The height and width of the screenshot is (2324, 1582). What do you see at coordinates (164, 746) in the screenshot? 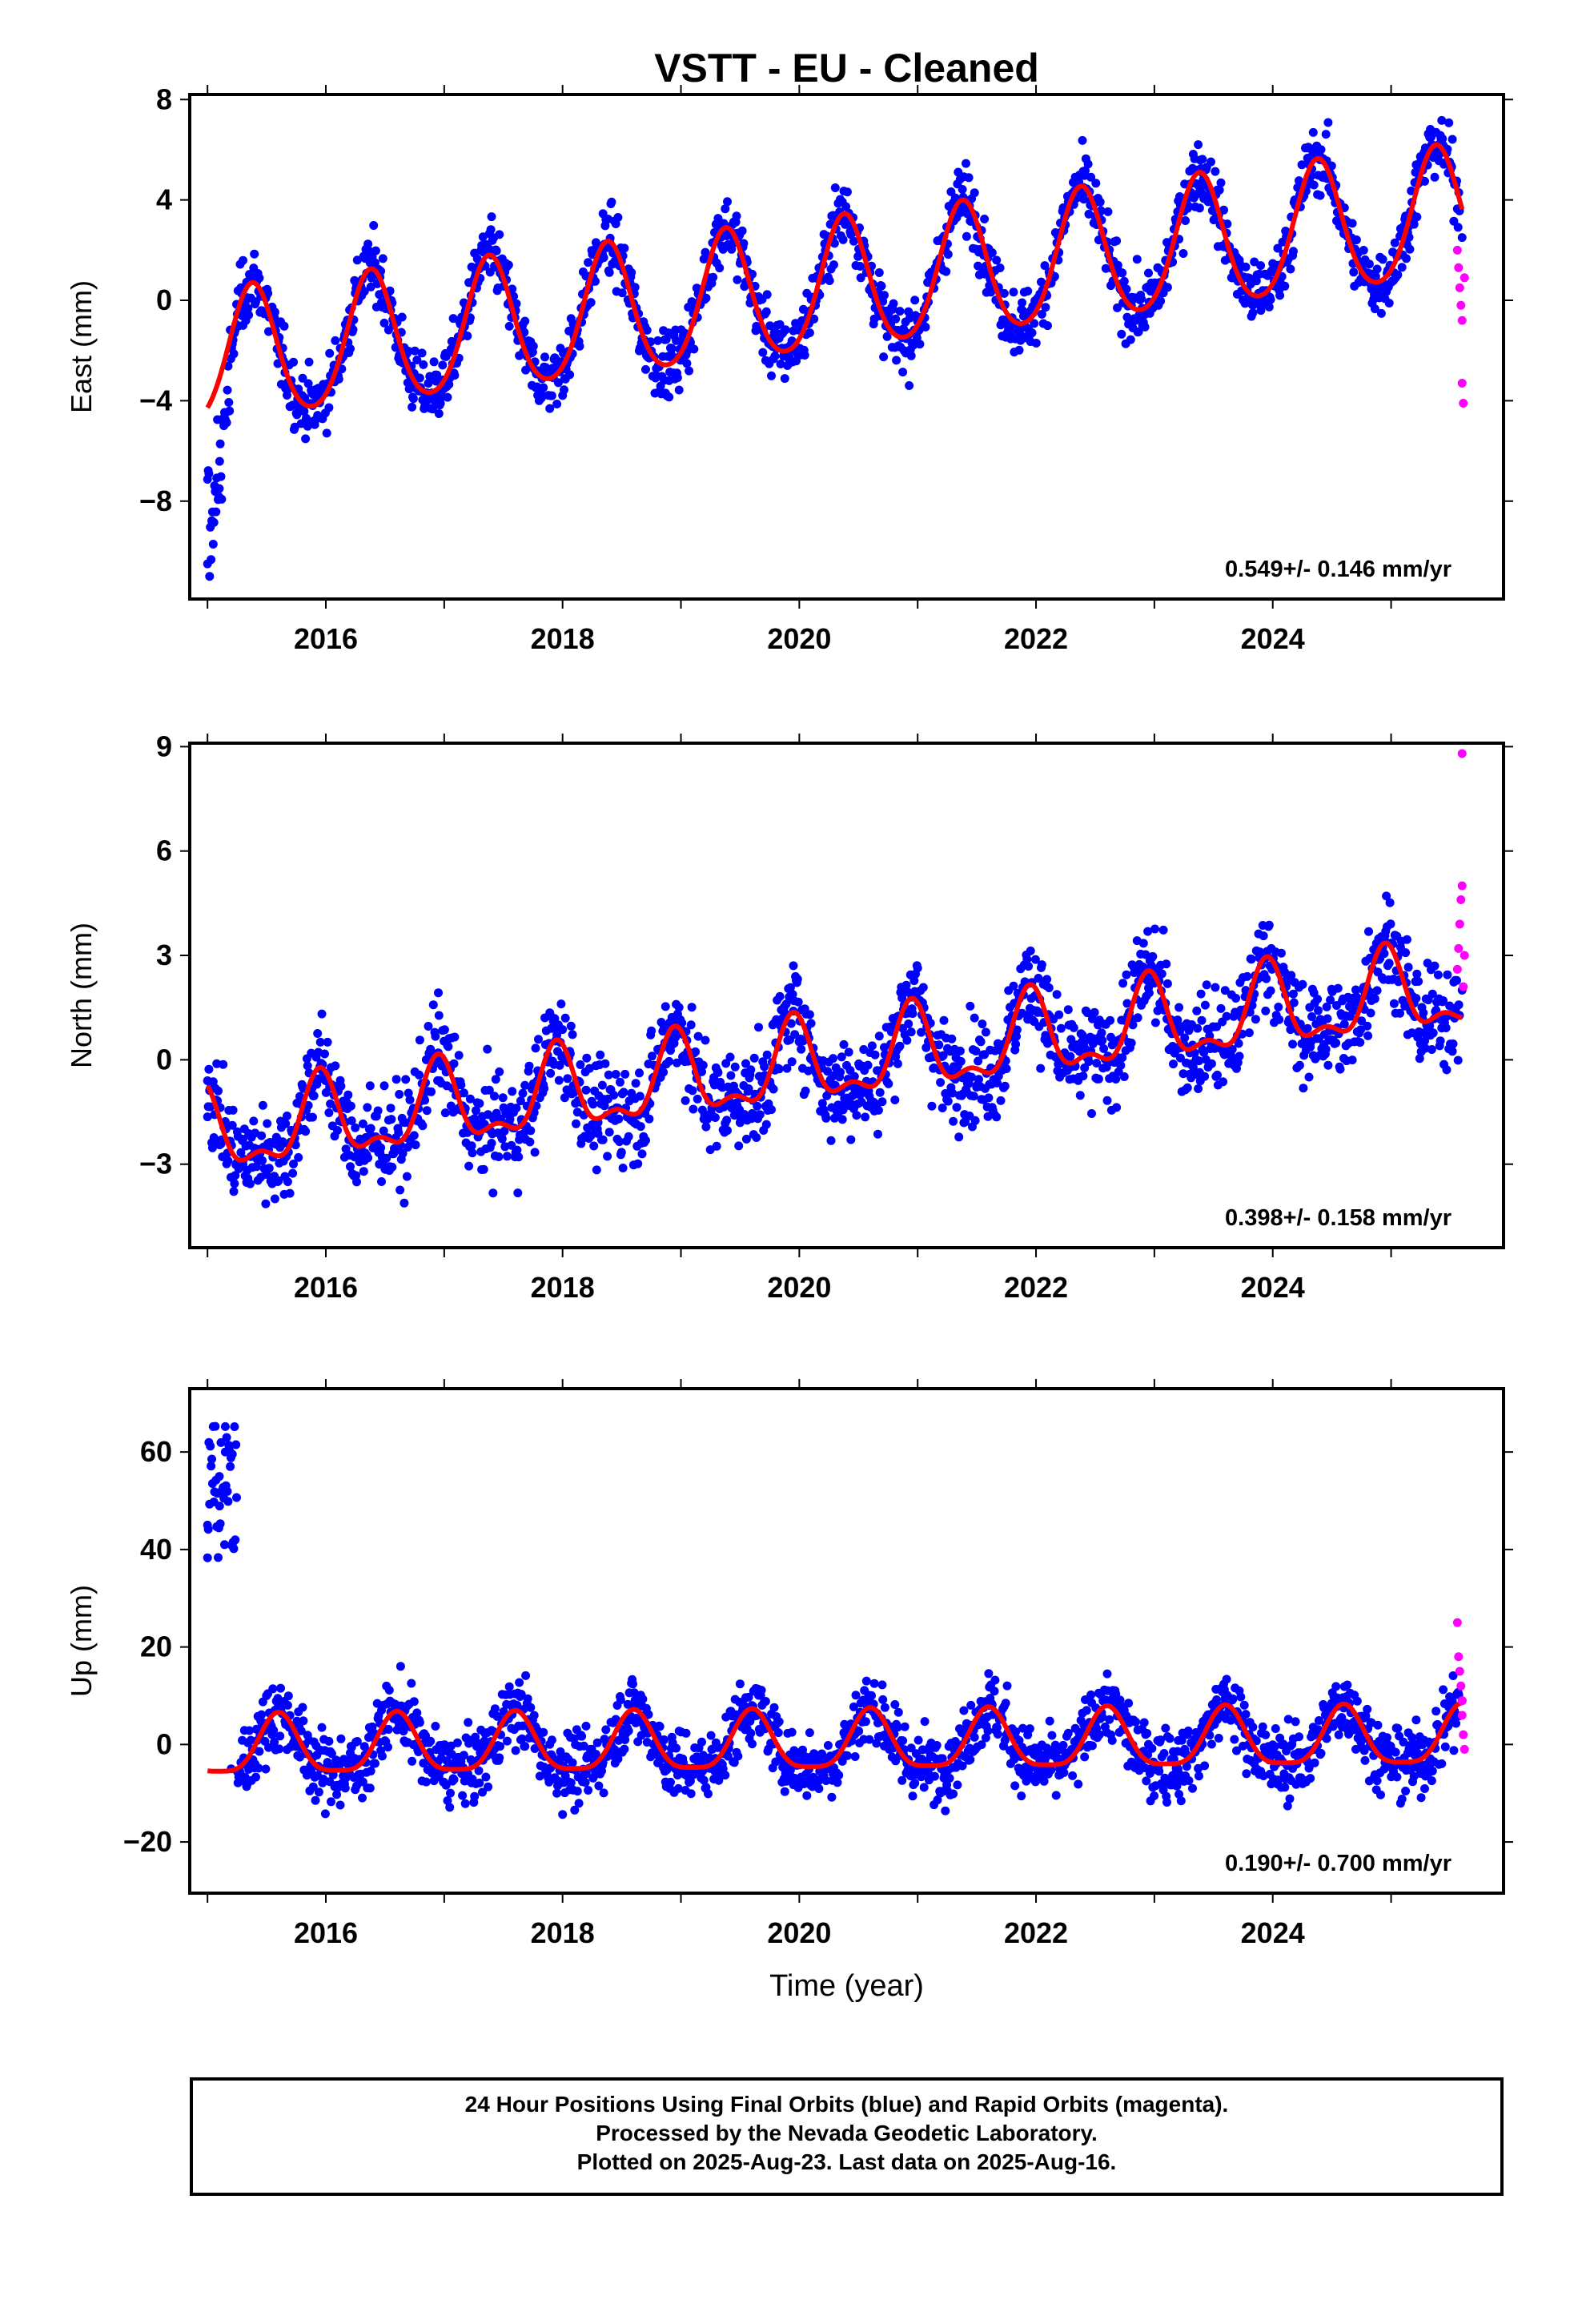
I see `y-tick-label: 9` at bounding box center [164, 746].